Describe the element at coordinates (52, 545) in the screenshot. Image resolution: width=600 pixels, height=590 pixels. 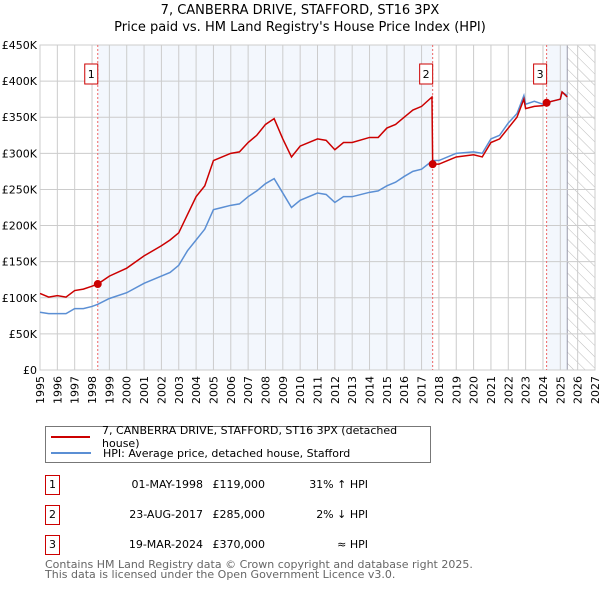
I see `marker-label: 3` at that location.